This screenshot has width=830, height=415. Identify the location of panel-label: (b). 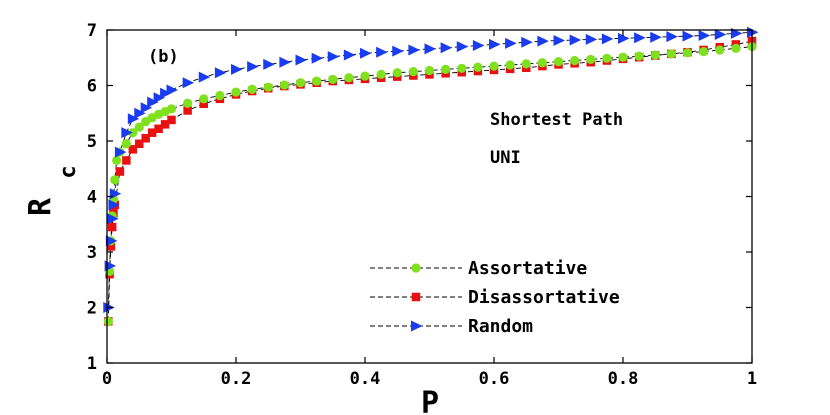
(163, 57).